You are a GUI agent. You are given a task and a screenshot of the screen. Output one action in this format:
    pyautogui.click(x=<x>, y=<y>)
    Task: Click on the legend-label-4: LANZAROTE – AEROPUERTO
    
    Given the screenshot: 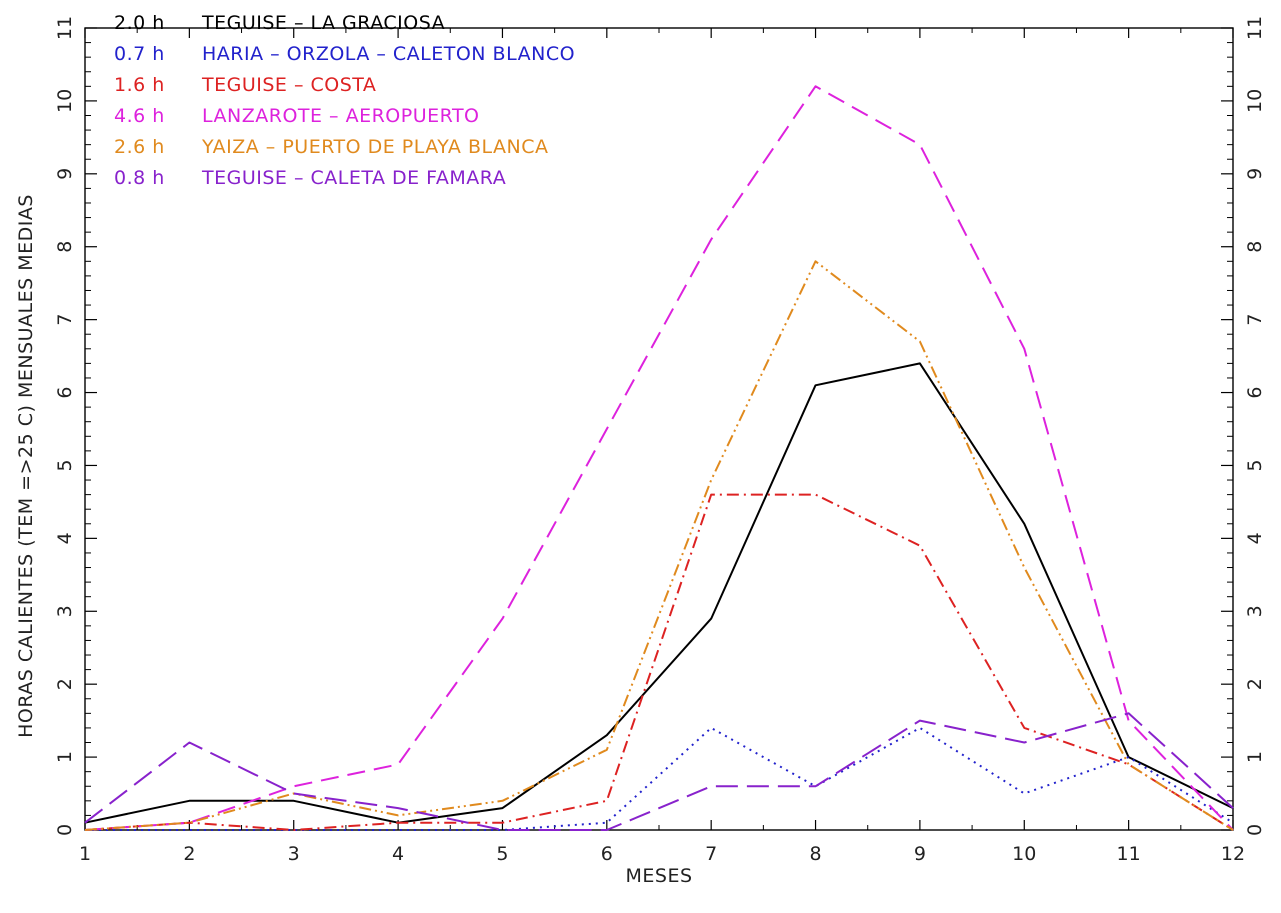 What is the action you would take?
    pyautogui.click(x=341, y=116)
    